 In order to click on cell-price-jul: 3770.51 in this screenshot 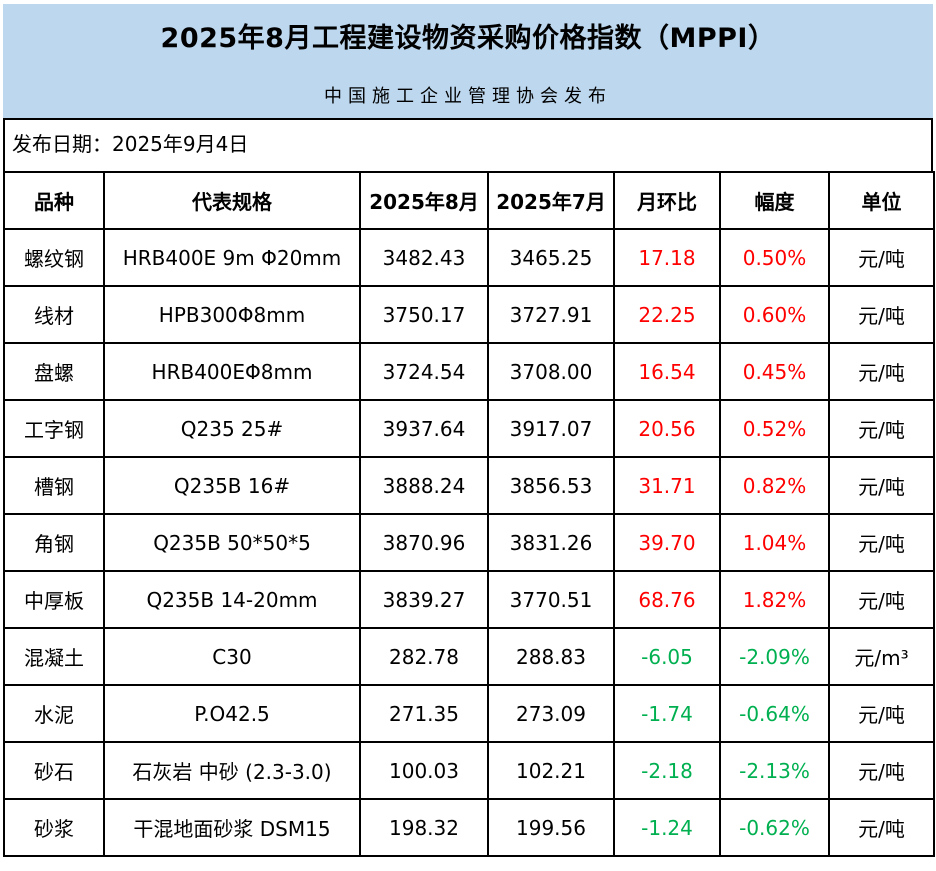, I will do `click(551, 599)`.